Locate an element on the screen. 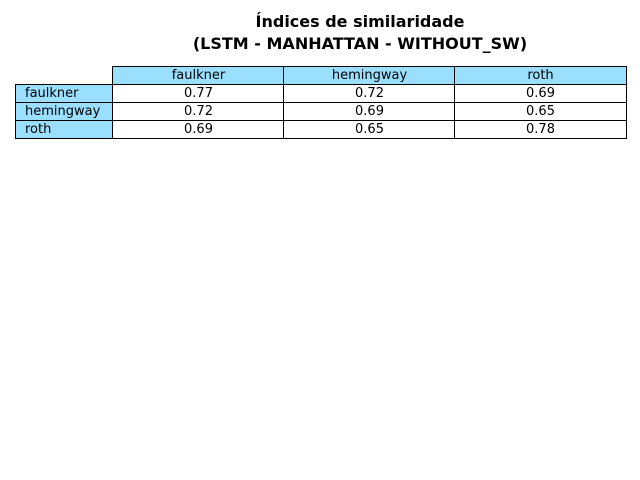  row-header-faulkner: faulkner is located at coordinates (64, 93).